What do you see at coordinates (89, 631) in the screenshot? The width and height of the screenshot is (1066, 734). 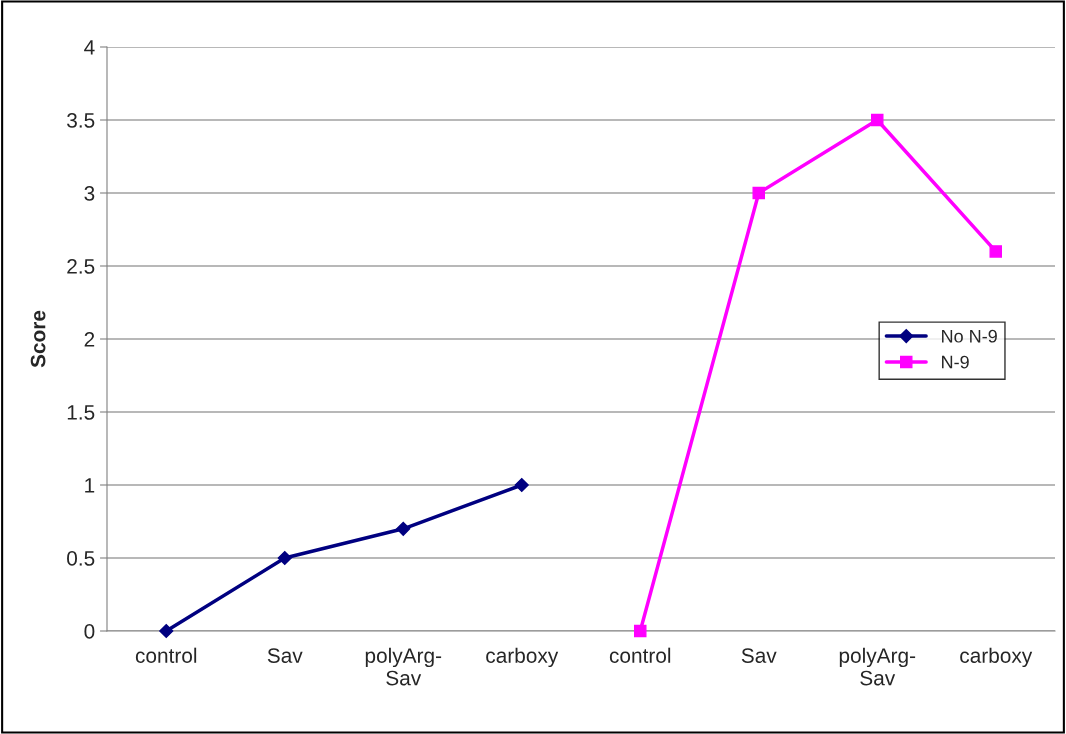 I see `y-tick-label: 0` at bounding box center [89, 631].